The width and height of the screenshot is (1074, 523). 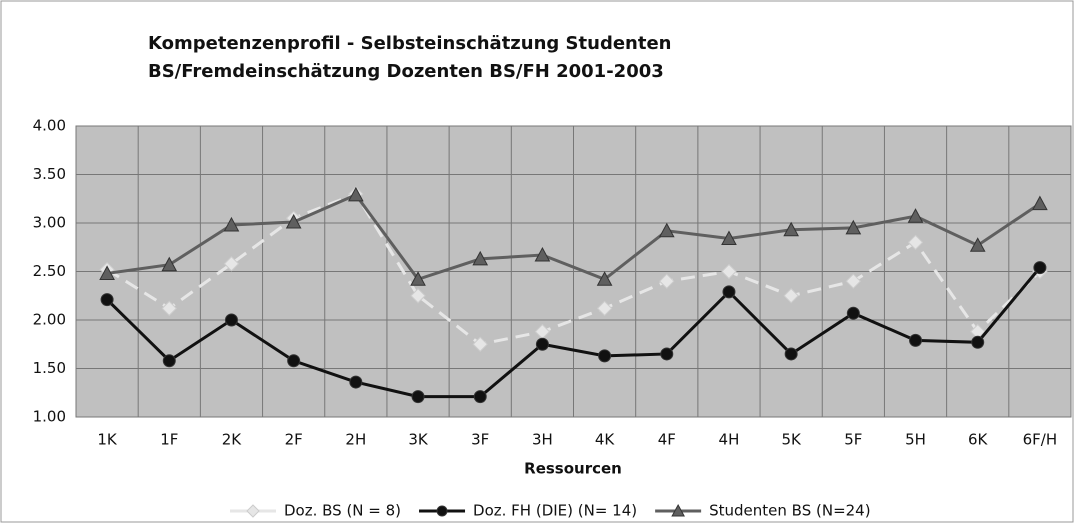 I want to click on y-tick-label: 3.50, so click(x=49, y=174).